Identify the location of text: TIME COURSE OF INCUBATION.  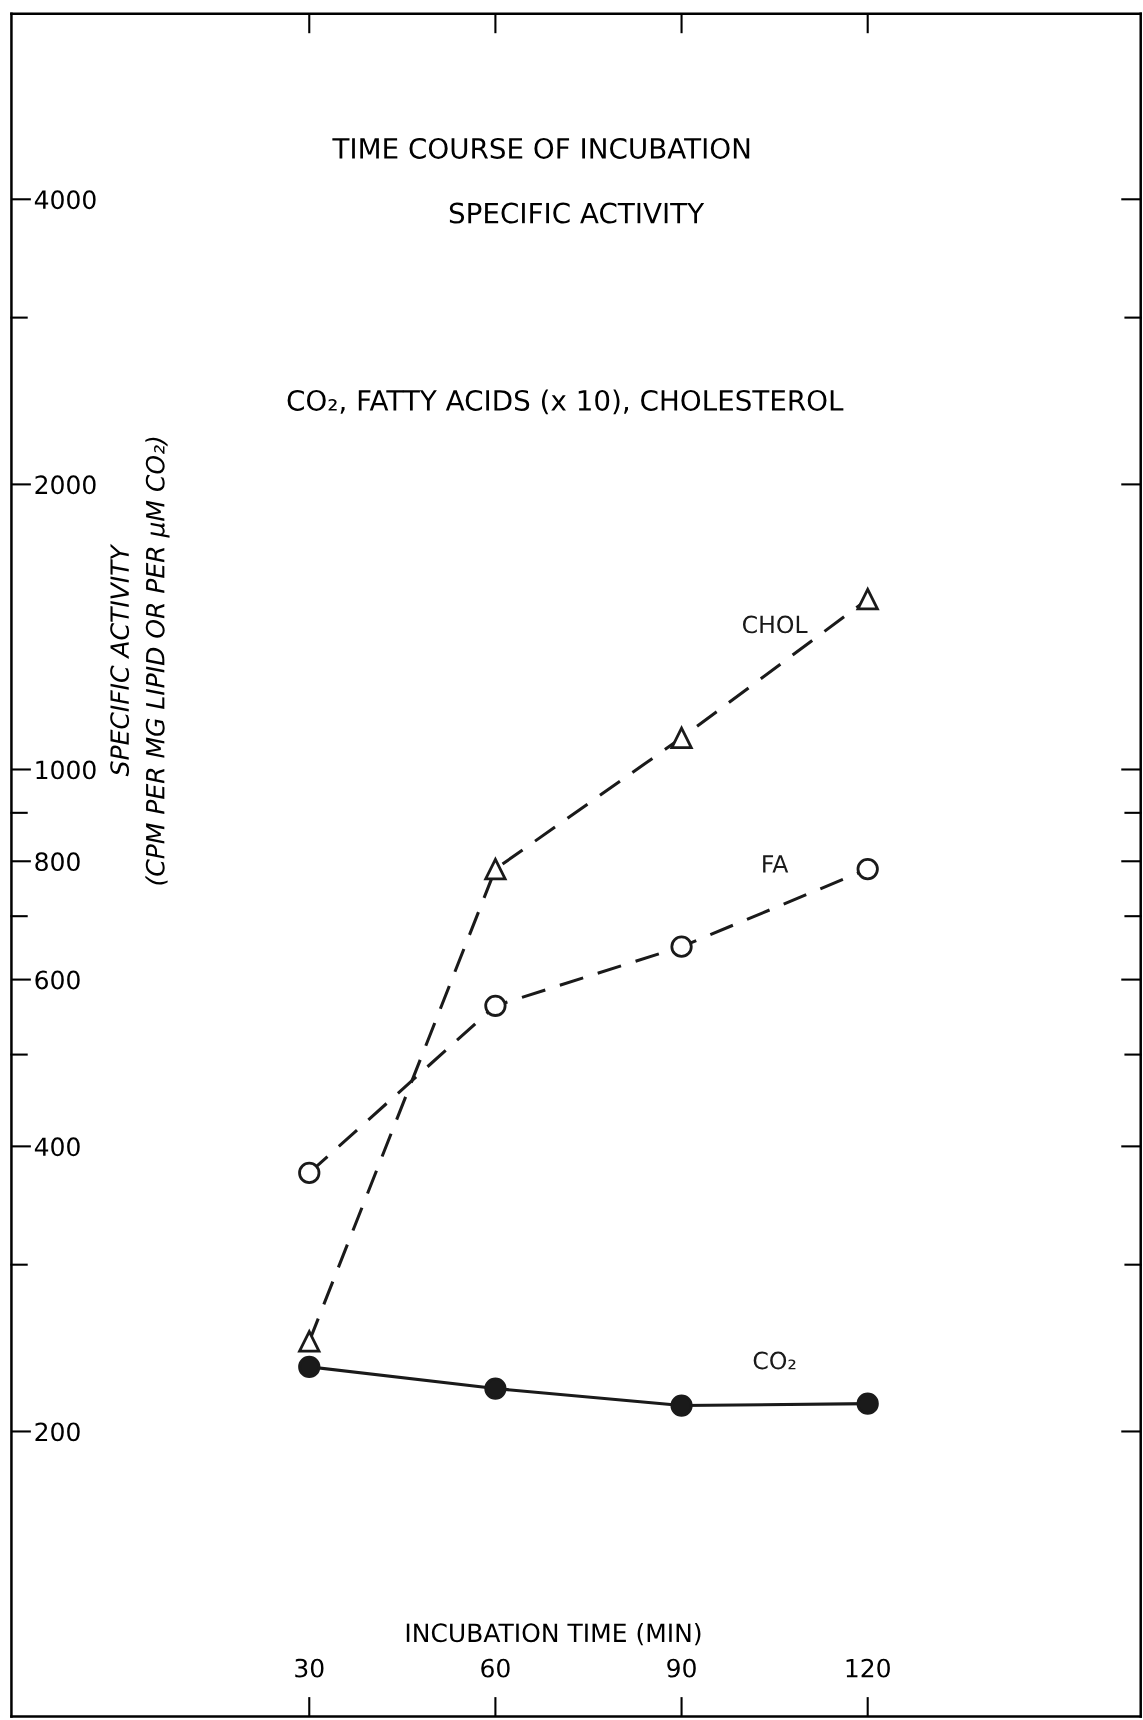
(541, 148).